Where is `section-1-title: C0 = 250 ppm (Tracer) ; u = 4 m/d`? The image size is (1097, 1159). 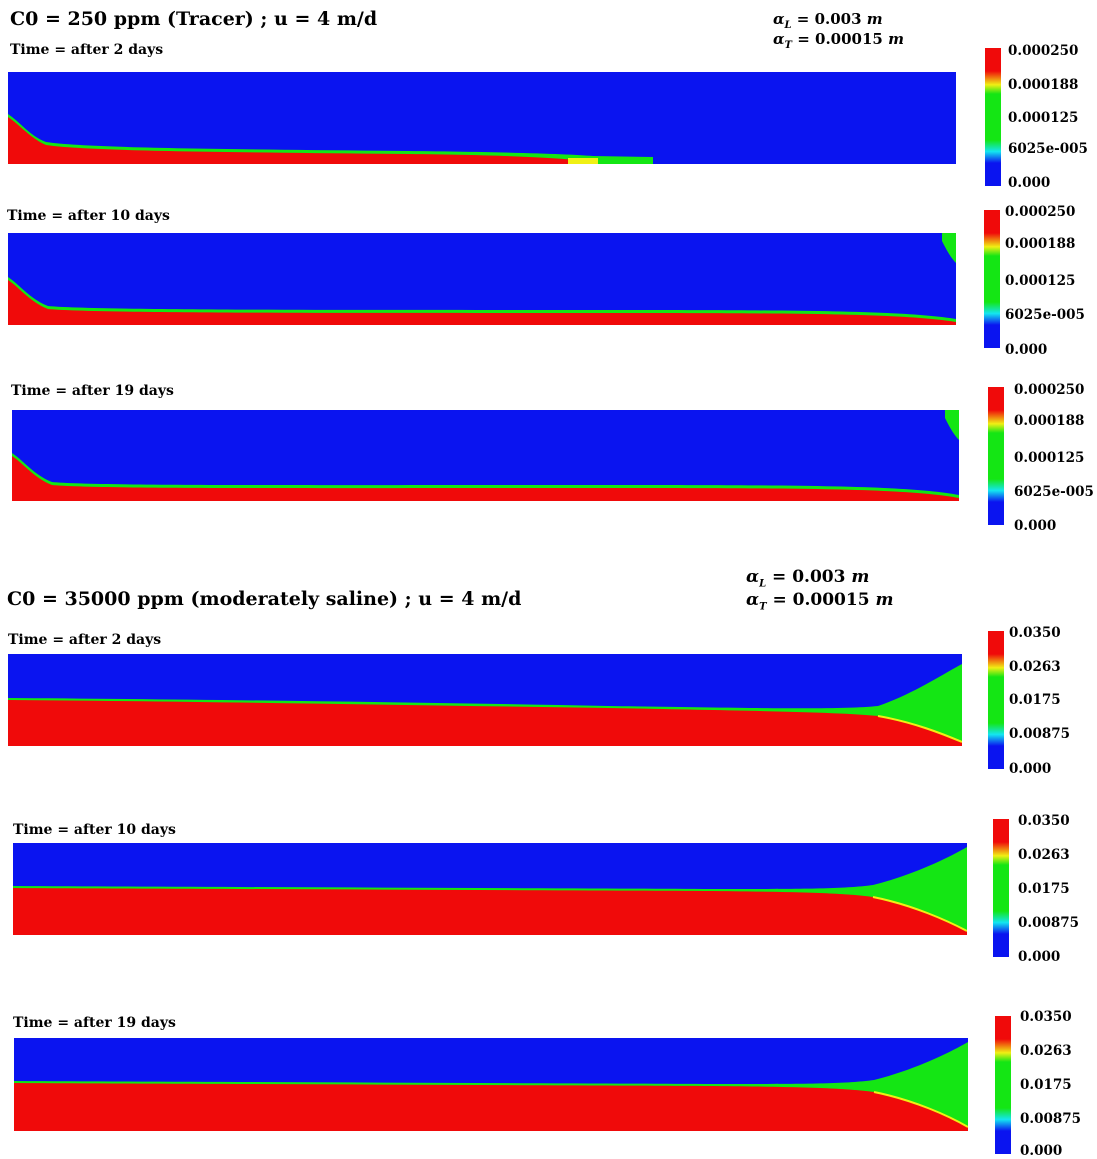 section-1-title: C0 = 250 ppm (Tracer) ; u = 4 m/d is located at coordinates (194, 19).